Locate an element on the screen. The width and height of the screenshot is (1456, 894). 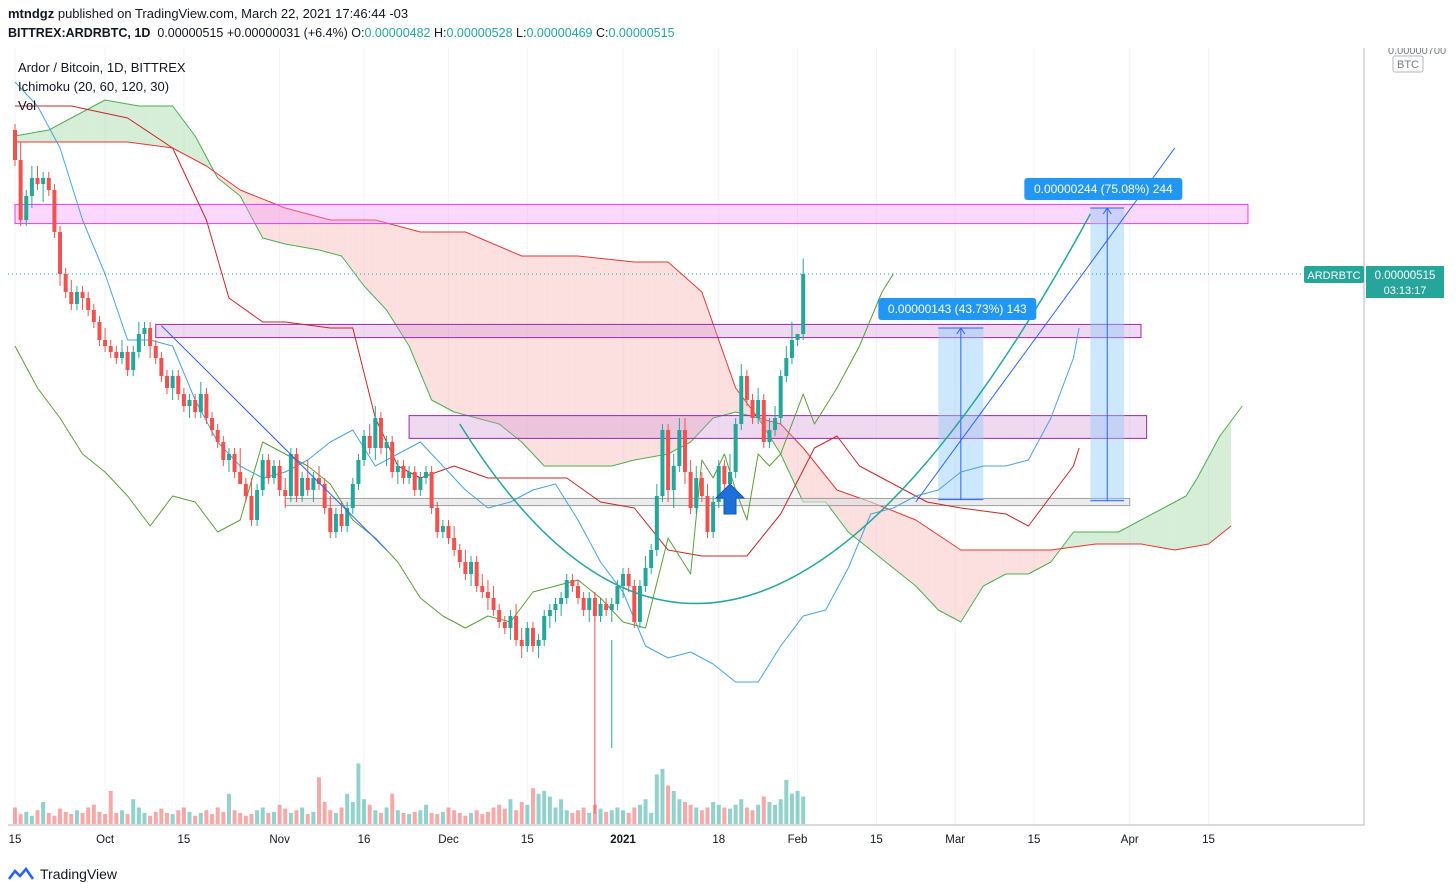
downtrend-line is located at coordinates (274, 438).